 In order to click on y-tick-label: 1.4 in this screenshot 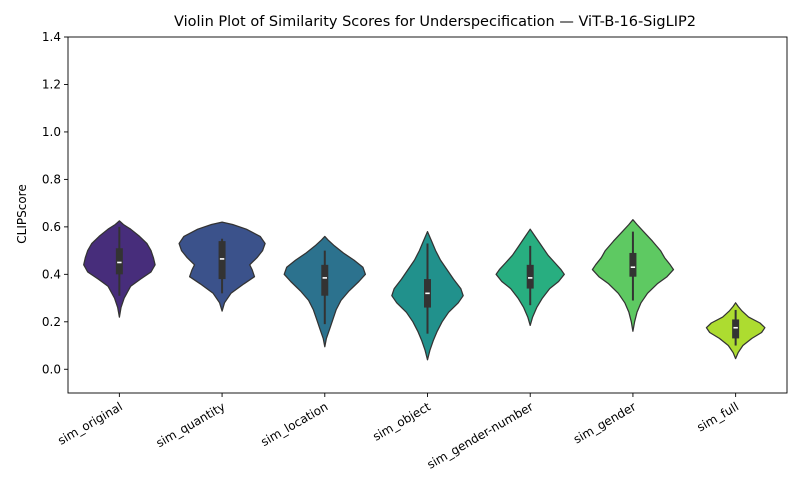, I will do `click(51, 37)`.